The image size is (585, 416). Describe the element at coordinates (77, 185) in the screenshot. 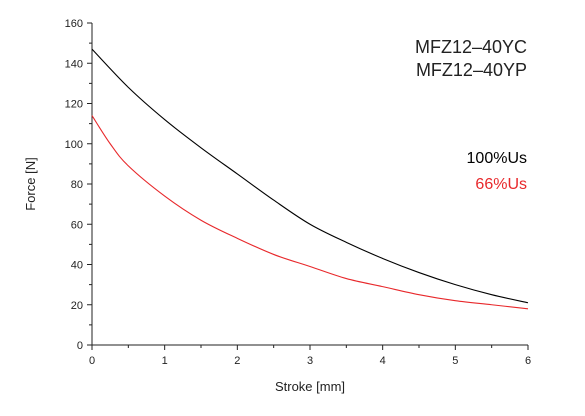

I see `y-tick-label: 80` at that location.